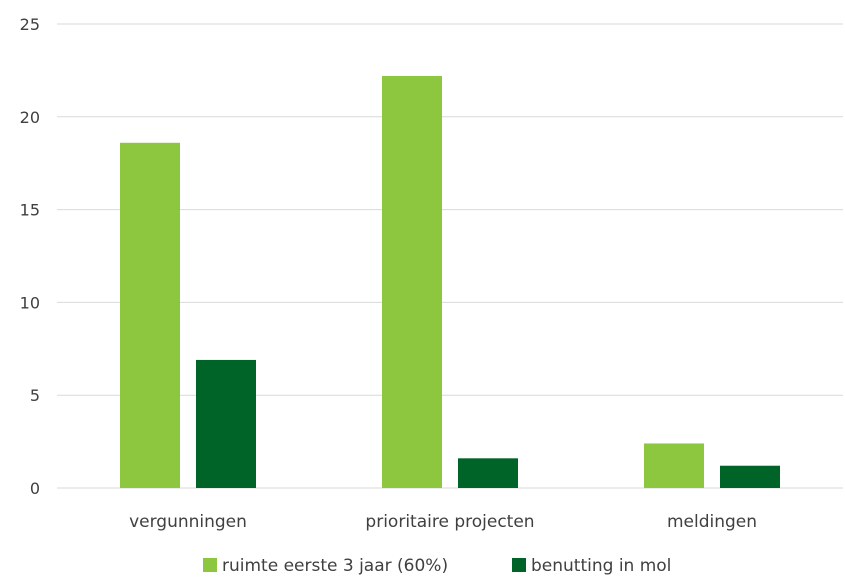  What do you see at coordinates (188, 522) in the screenshot?
I see `x-category-label: vergunningen` at bounding box center [188, 522].